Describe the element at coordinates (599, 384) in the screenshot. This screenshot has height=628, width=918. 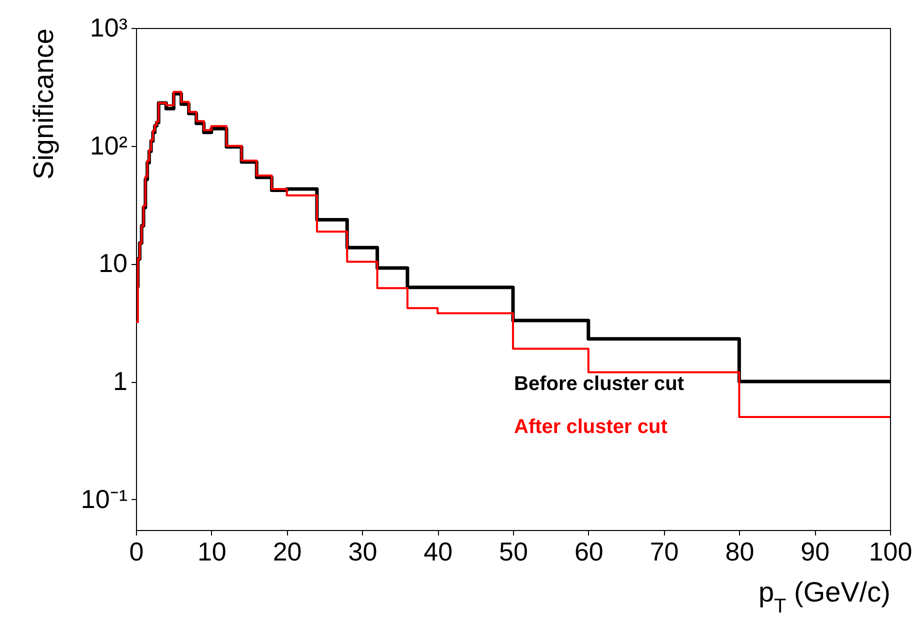
I see `series-label: Before cluster cut` at that location.